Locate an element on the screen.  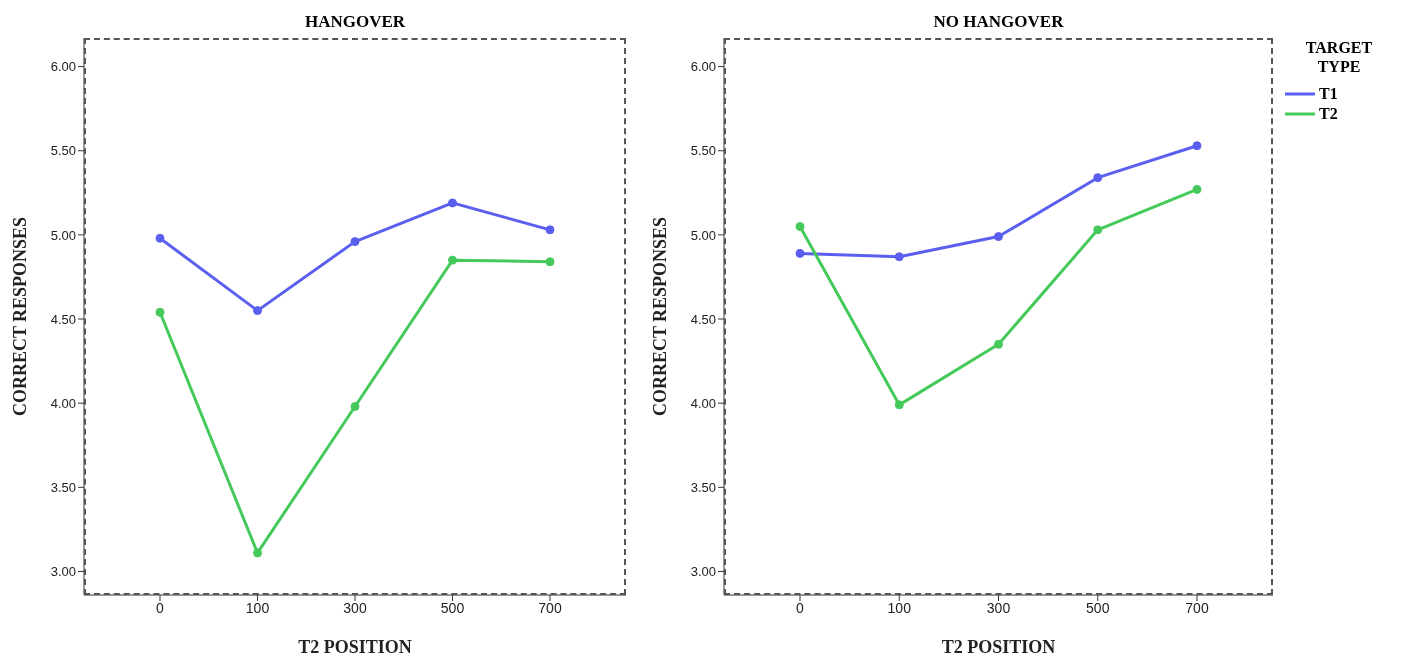
chart-title: HANGOVER is located at coordinates (355, 22).